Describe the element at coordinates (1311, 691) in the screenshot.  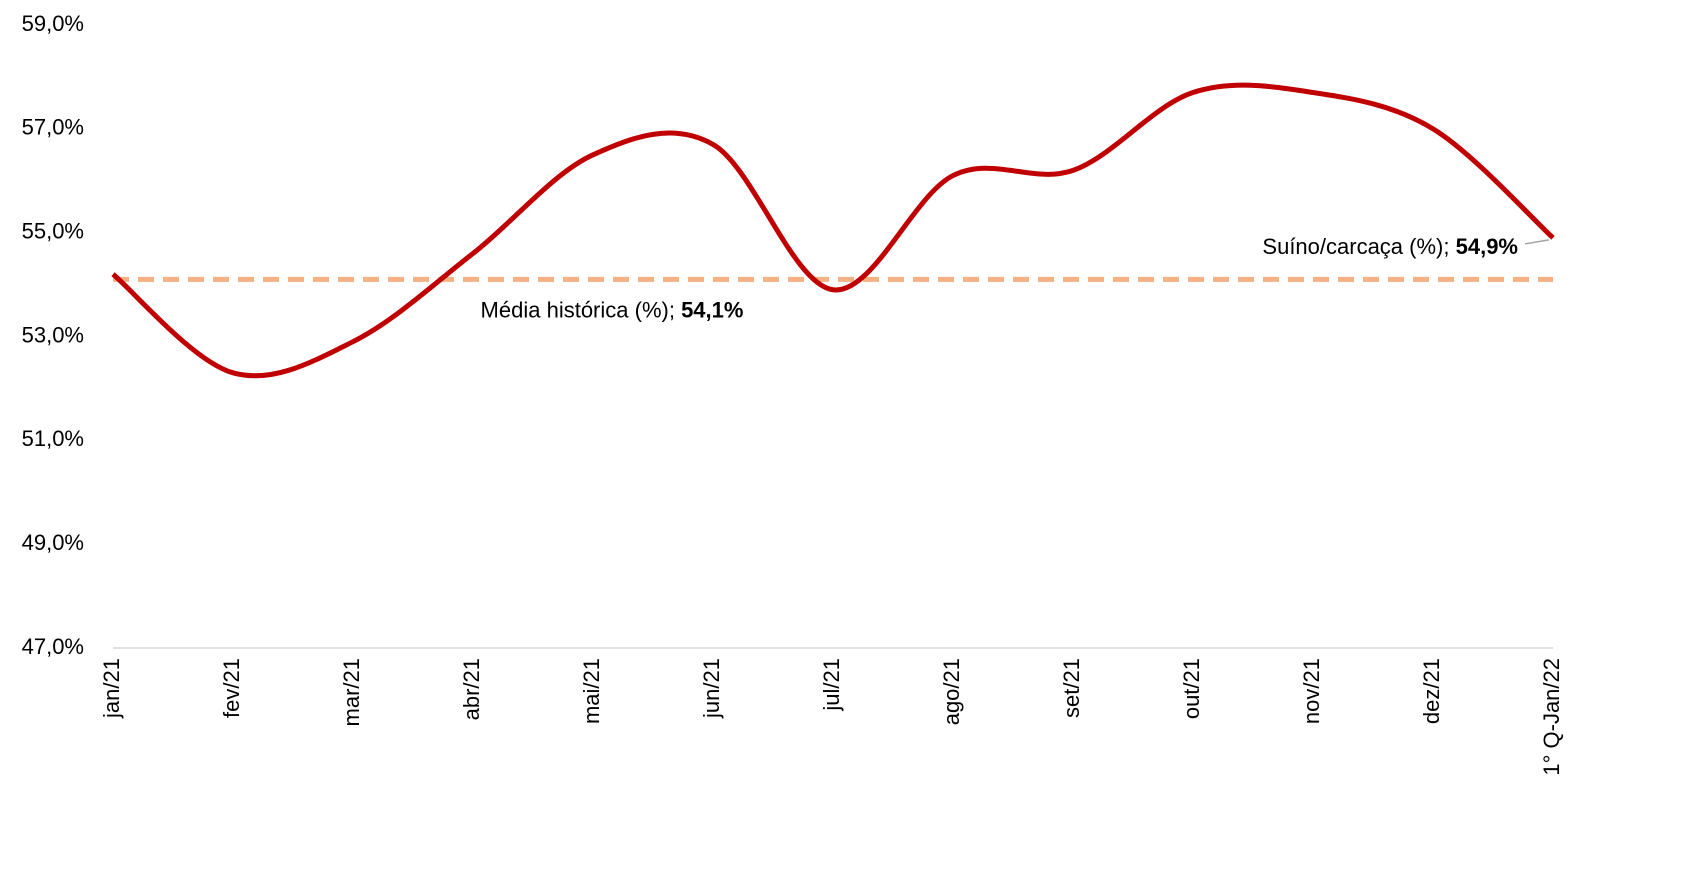
I see `x-tick-label: nov/21` at that location.